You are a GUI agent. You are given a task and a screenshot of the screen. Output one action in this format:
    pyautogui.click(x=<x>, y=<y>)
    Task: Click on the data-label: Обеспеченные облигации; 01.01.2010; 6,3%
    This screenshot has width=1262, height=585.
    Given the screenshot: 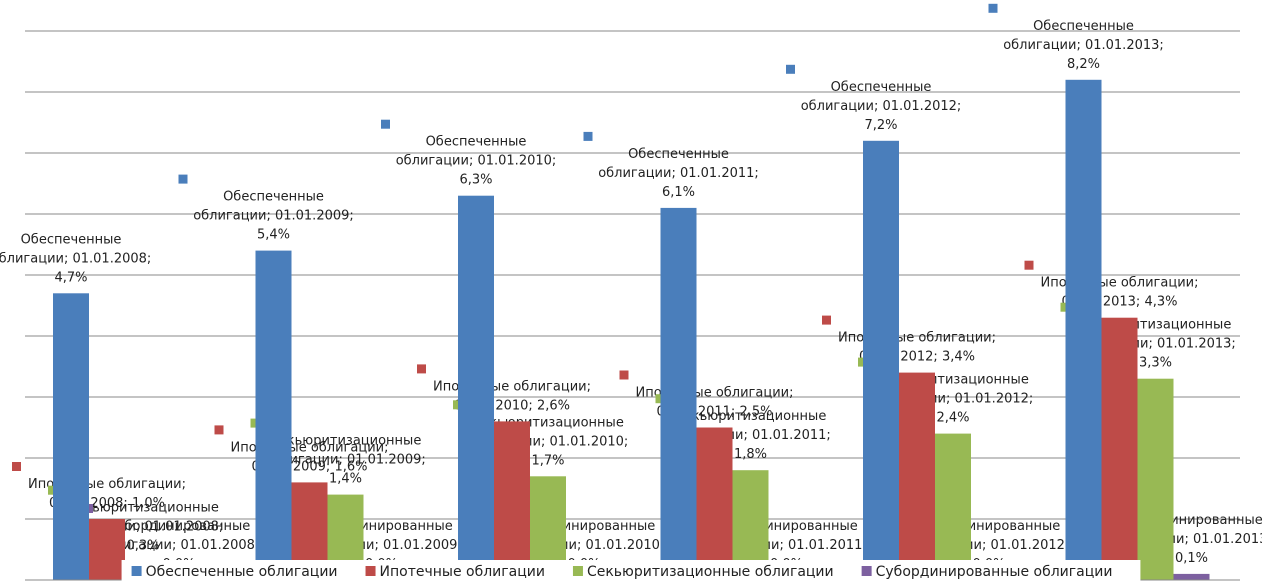 What is the action you would take?
    pyautogui.click(x=476, y=161)
    